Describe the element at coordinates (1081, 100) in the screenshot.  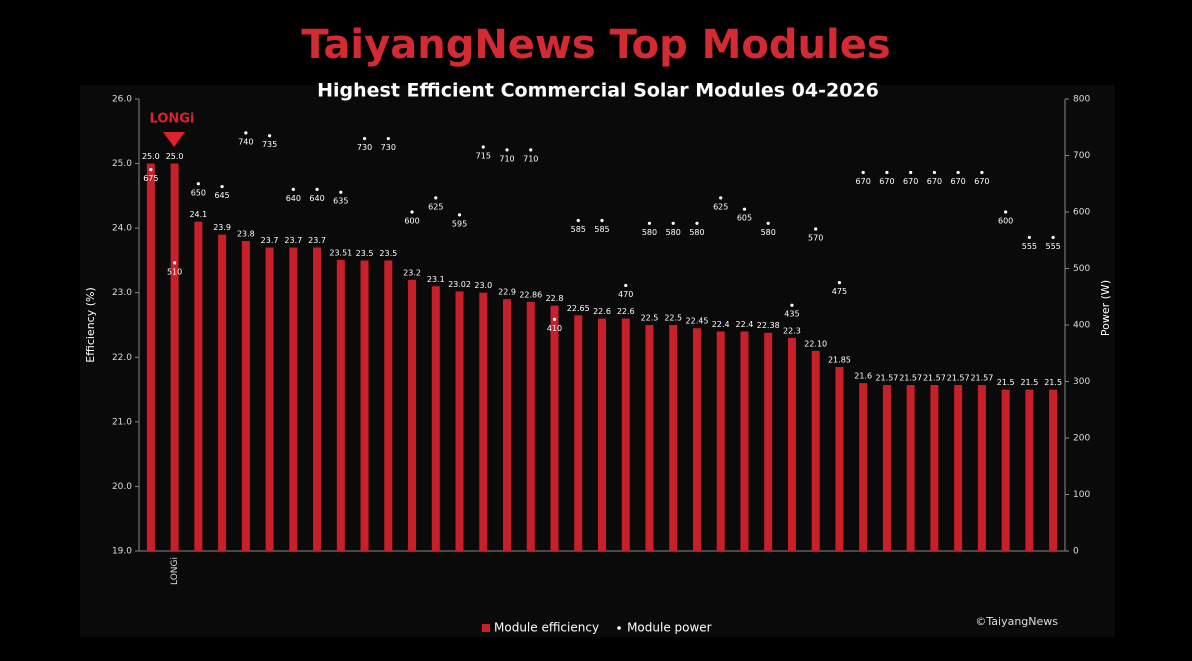
I see `y2-tick-label: 800` at that location.